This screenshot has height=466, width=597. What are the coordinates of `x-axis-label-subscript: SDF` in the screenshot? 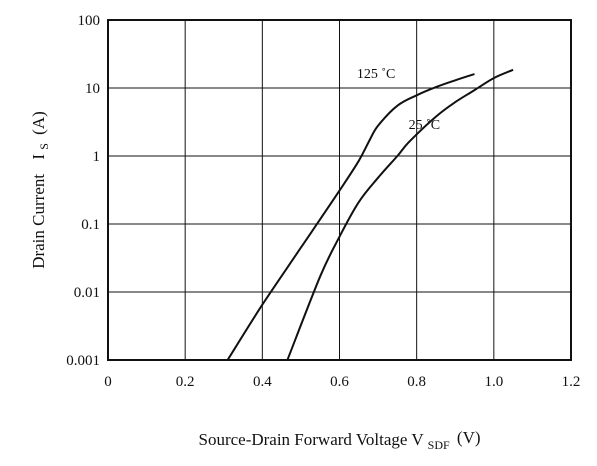 It's located at (439, 445).